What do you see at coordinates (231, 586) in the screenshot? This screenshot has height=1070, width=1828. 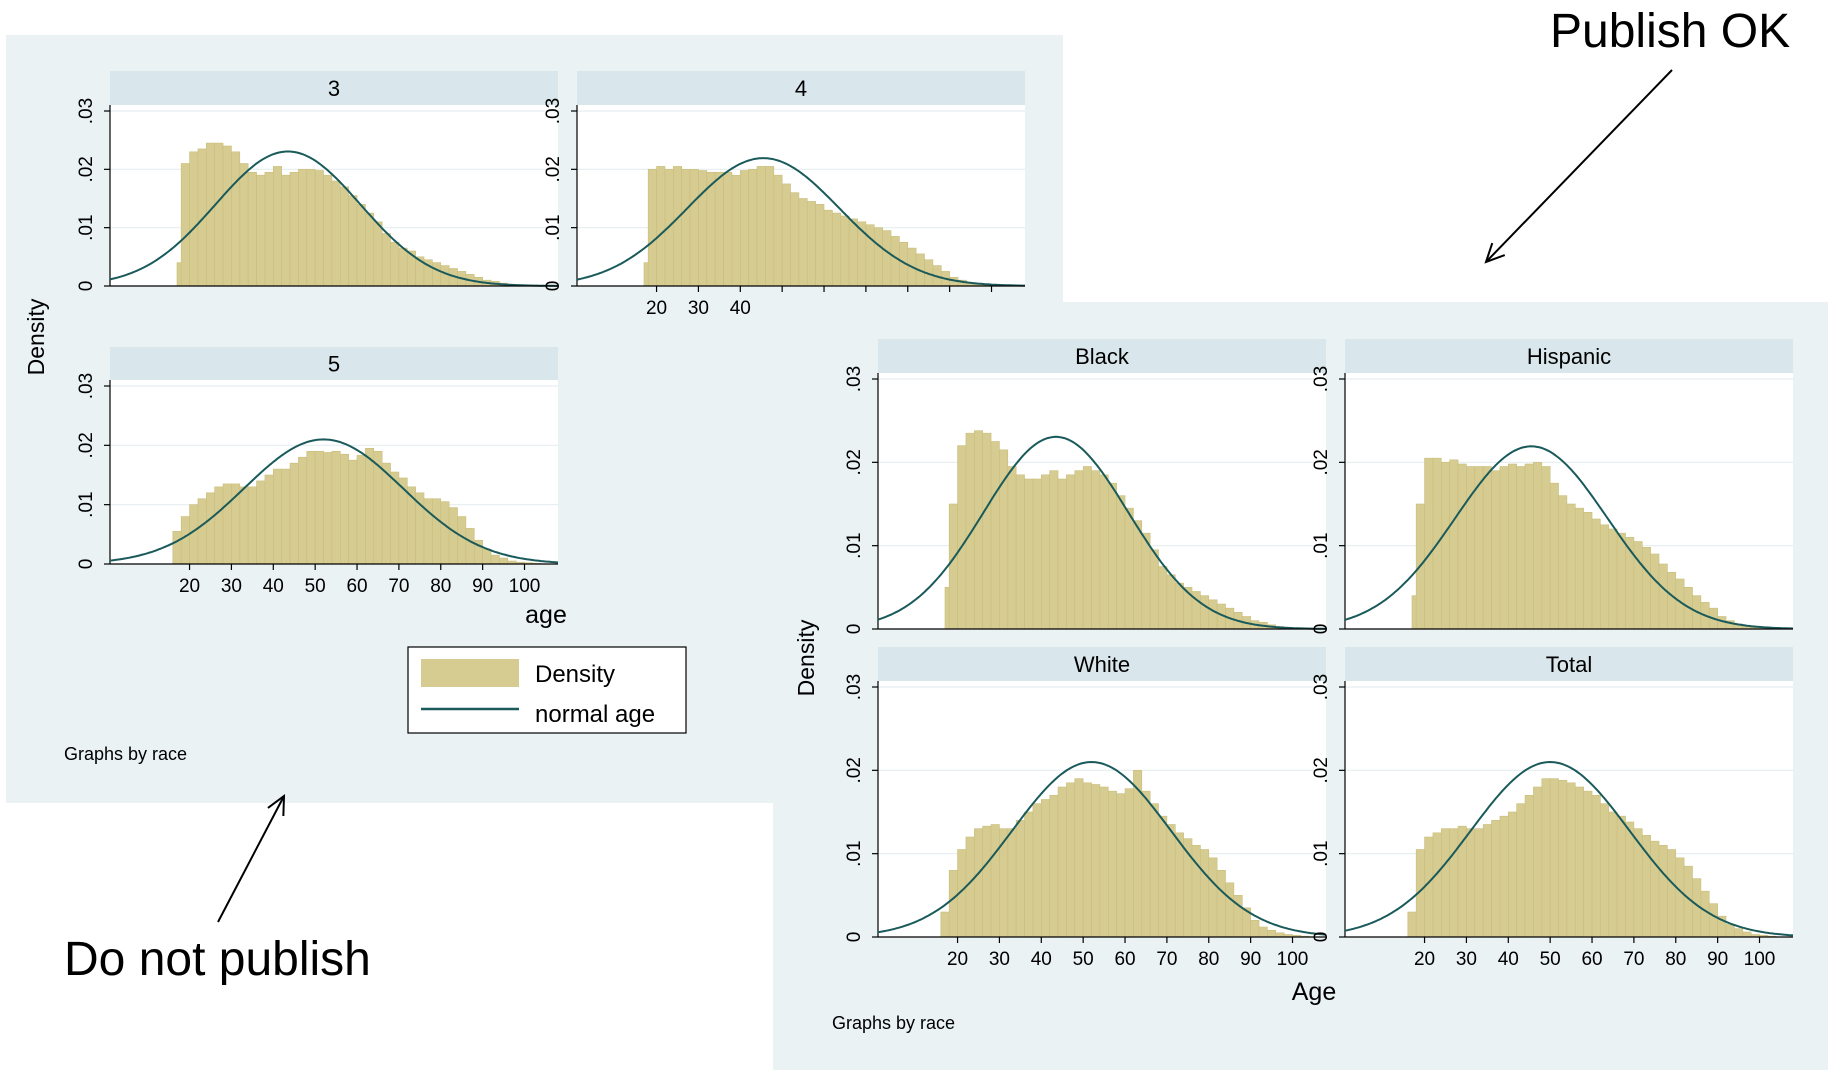 I see `x-tick-label: 30` at bounding box center [231, 586].